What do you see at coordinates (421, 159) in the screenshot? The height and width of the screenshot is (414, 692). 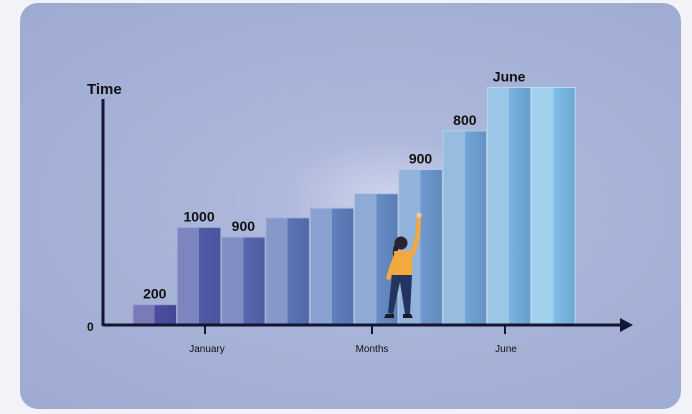 I see `bar-label-7: 900` at bounding box center [421, 159].